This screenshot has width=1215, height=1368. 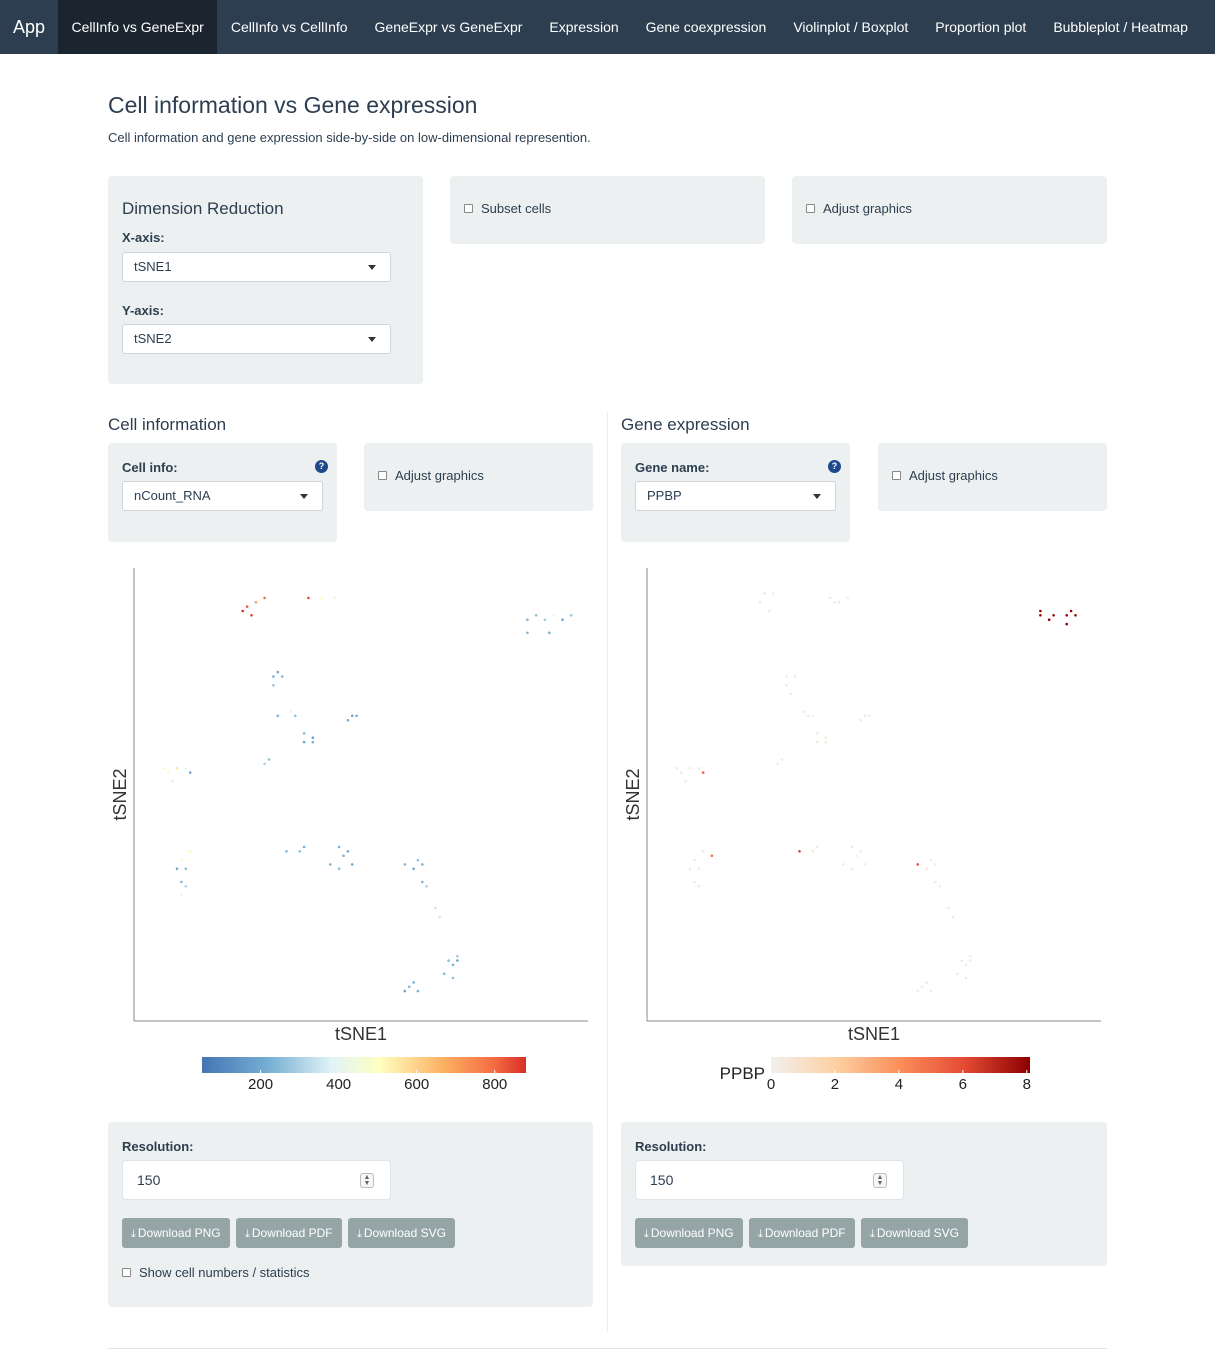 I want to click on dimension-reduction-title: Dimension Reduction, so click(x=203, y=208).